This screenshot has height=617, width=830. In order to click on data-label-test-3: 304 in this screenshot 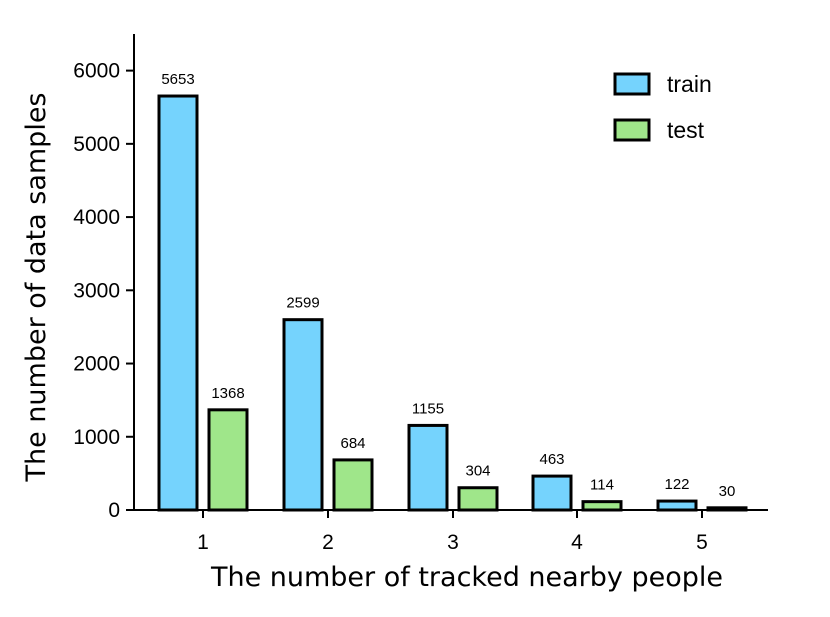, I will do `click(477, 471)`.